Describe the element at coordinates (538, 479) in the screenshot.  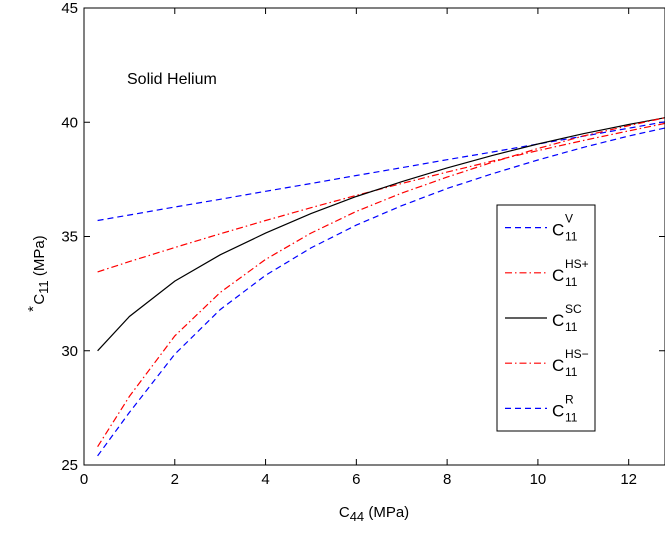
I see `x-tick-label: 10` at that location.